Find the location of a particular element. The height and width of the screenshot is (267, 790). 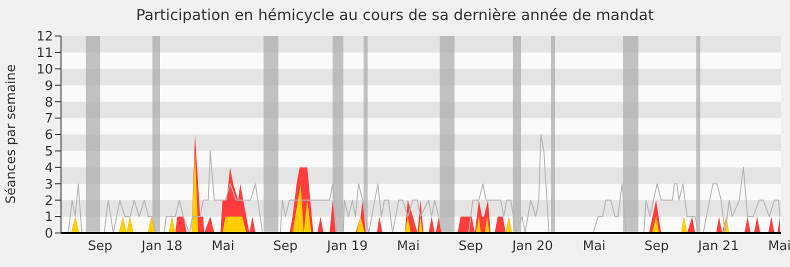

y-tick-label: 11 is located at coordinates (44, 54).